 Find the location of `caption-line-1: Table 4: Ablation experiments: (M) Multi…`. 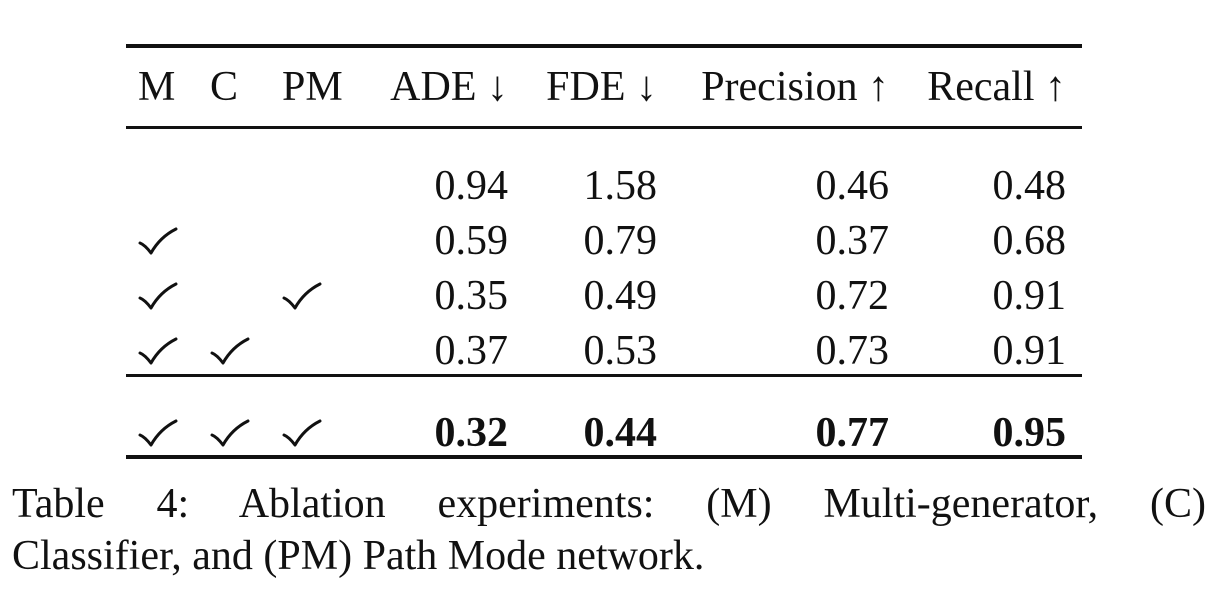

caption-line-1: Table 4: Ablation experiments: (M) Multi… is located at coordinates (609, 504).